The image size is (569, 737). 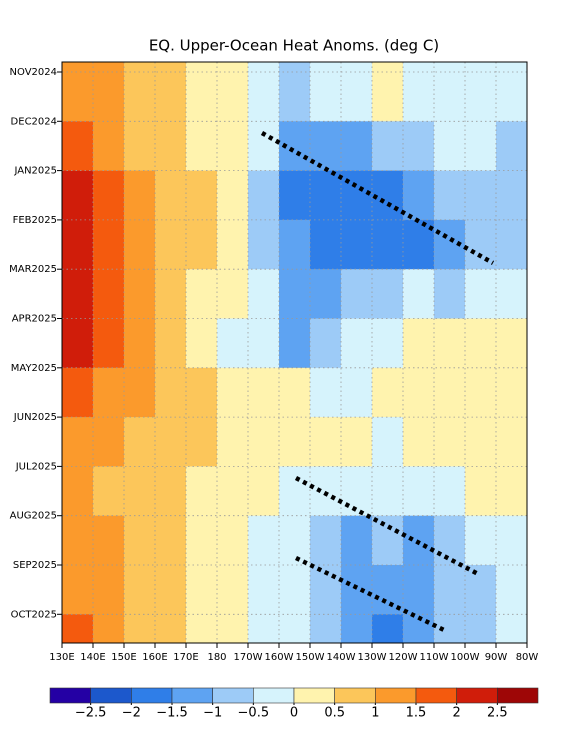 What do you see at coordinates (294, 46) in the screenshot?
I see `chart-title: EQ. Upper-Ocean Heat Anoms. (deg C)` at bounding box center [294, 46].